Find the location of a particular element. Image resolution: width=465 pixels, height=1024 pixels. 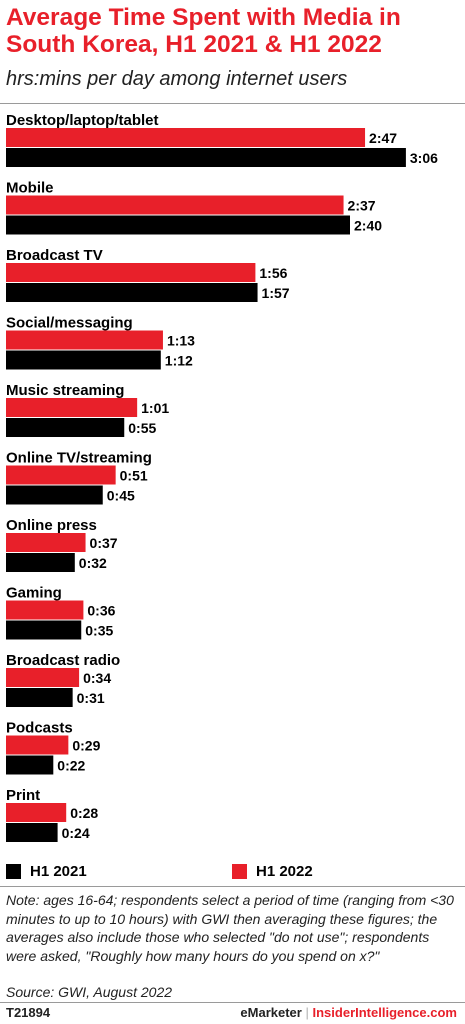

value-label-h1-2022-online-press: 0:37 is located at coordinates (104, 543).